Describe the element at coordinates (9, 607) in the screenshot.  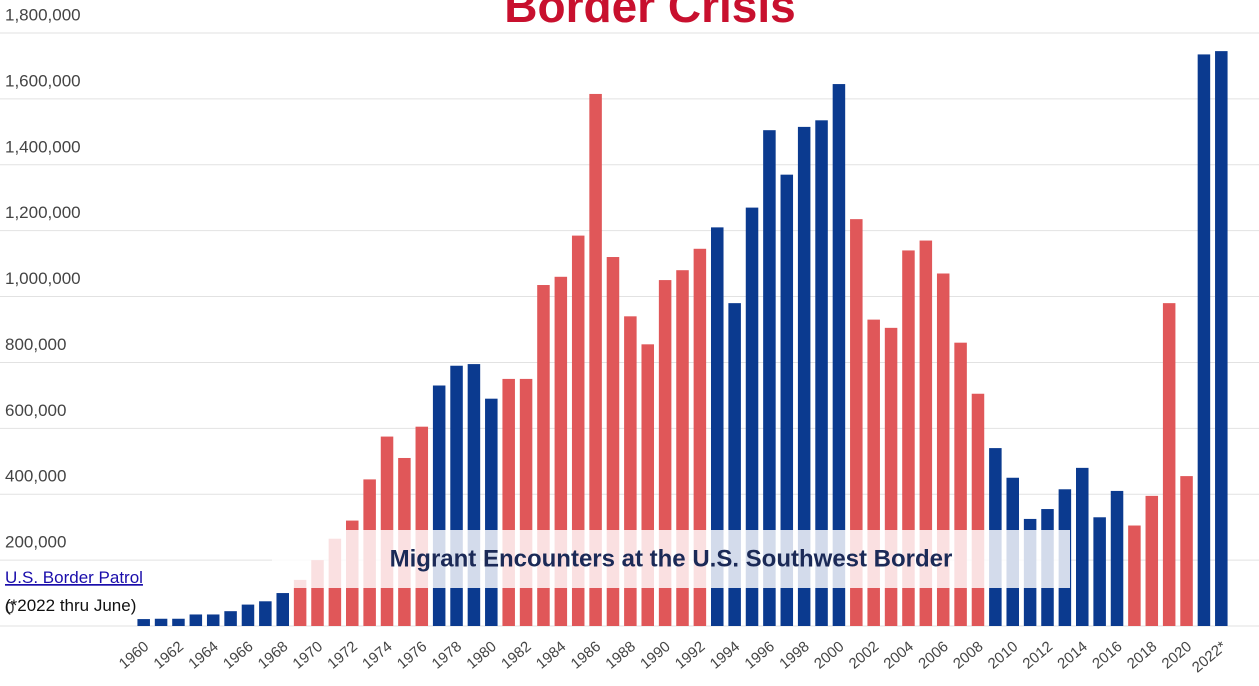
I see `y-tick-label: 0` at that location.